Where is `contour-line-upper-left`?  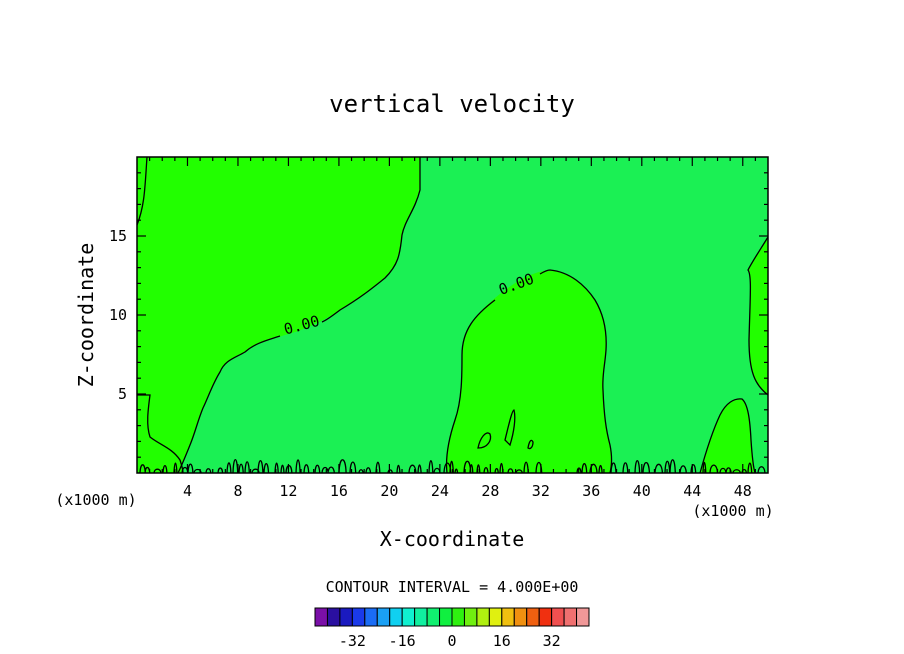 contour-line-upper-left is located at coordinates (299, 315).